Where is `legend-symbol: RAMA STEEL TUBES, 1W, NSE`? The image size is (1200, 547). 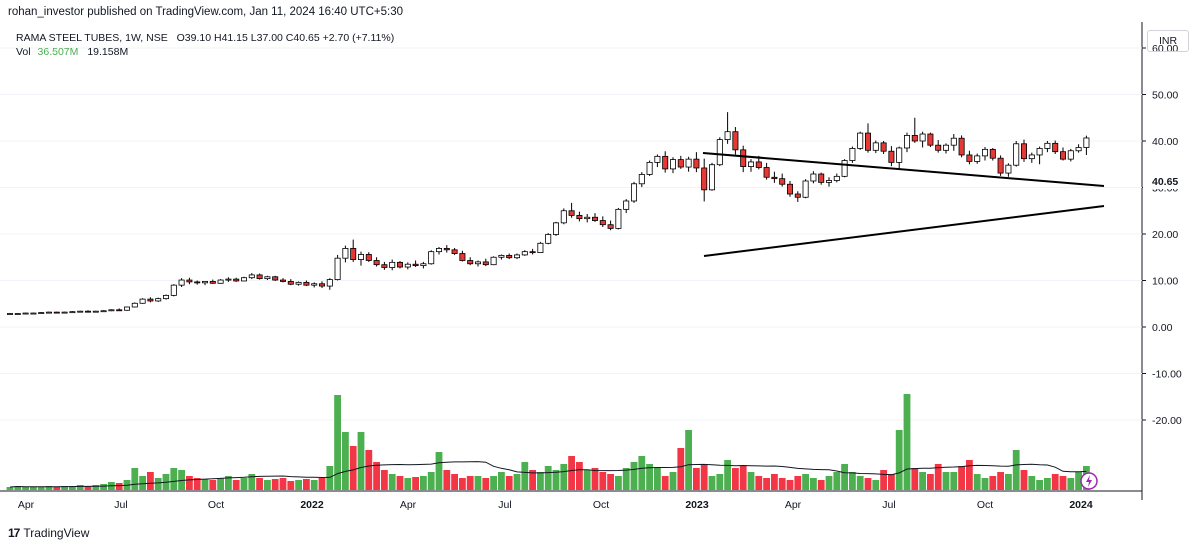 legend-symbol: RAMA STEEL TUBES, 1W, NSE is located at coordinates (92, 38).